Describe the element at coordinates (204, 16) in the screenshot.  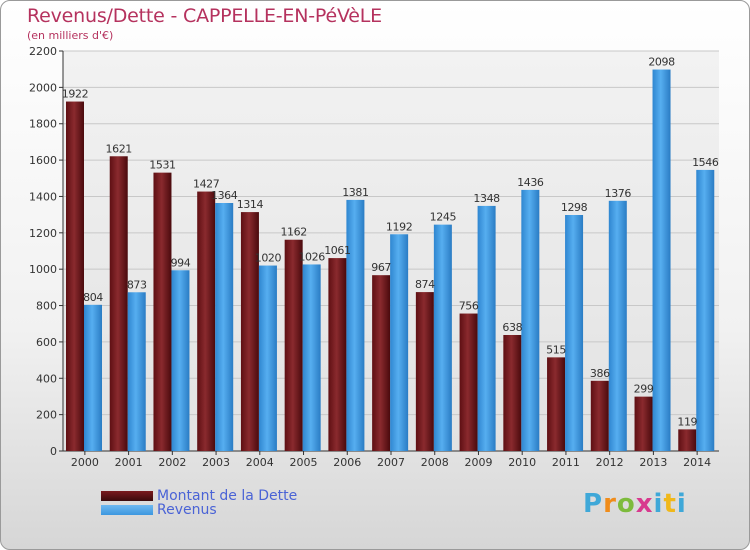
I see `chart-title: Revenus/Dette - CAPPELLE-EN-PéVèLE` at that location.